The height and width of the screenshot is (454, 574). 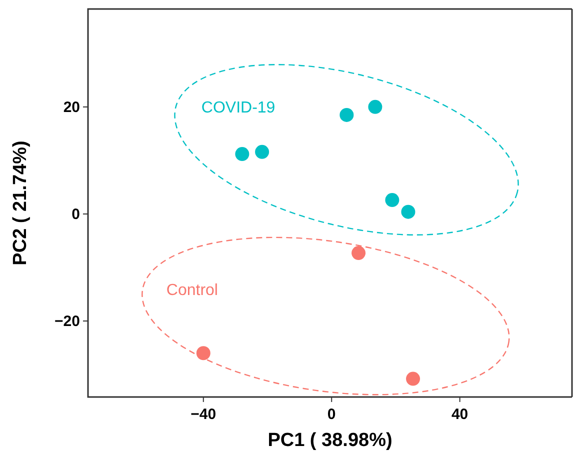 I want to click on y-axis-title: PC2 ( 21.74%), so click(x=20, y=203).